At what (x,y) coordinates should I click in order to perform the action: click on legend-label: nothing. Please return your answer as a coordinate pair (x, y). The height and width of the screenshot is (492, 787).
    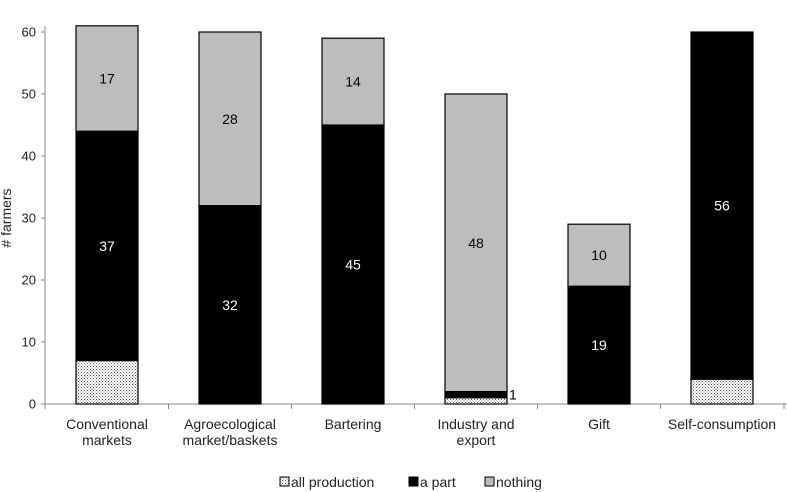
    Looking at the image, I should click on (519, 482).